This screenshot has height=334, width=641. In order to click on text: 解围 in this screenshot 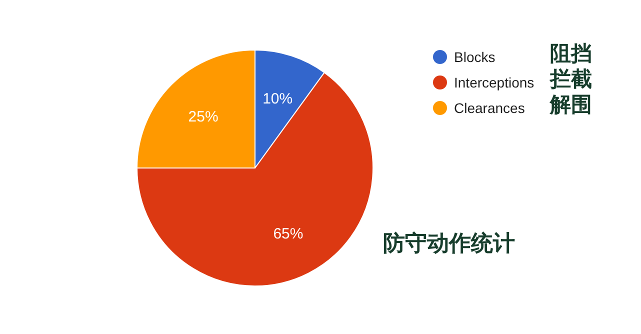, I will do `click(570, 103)`.